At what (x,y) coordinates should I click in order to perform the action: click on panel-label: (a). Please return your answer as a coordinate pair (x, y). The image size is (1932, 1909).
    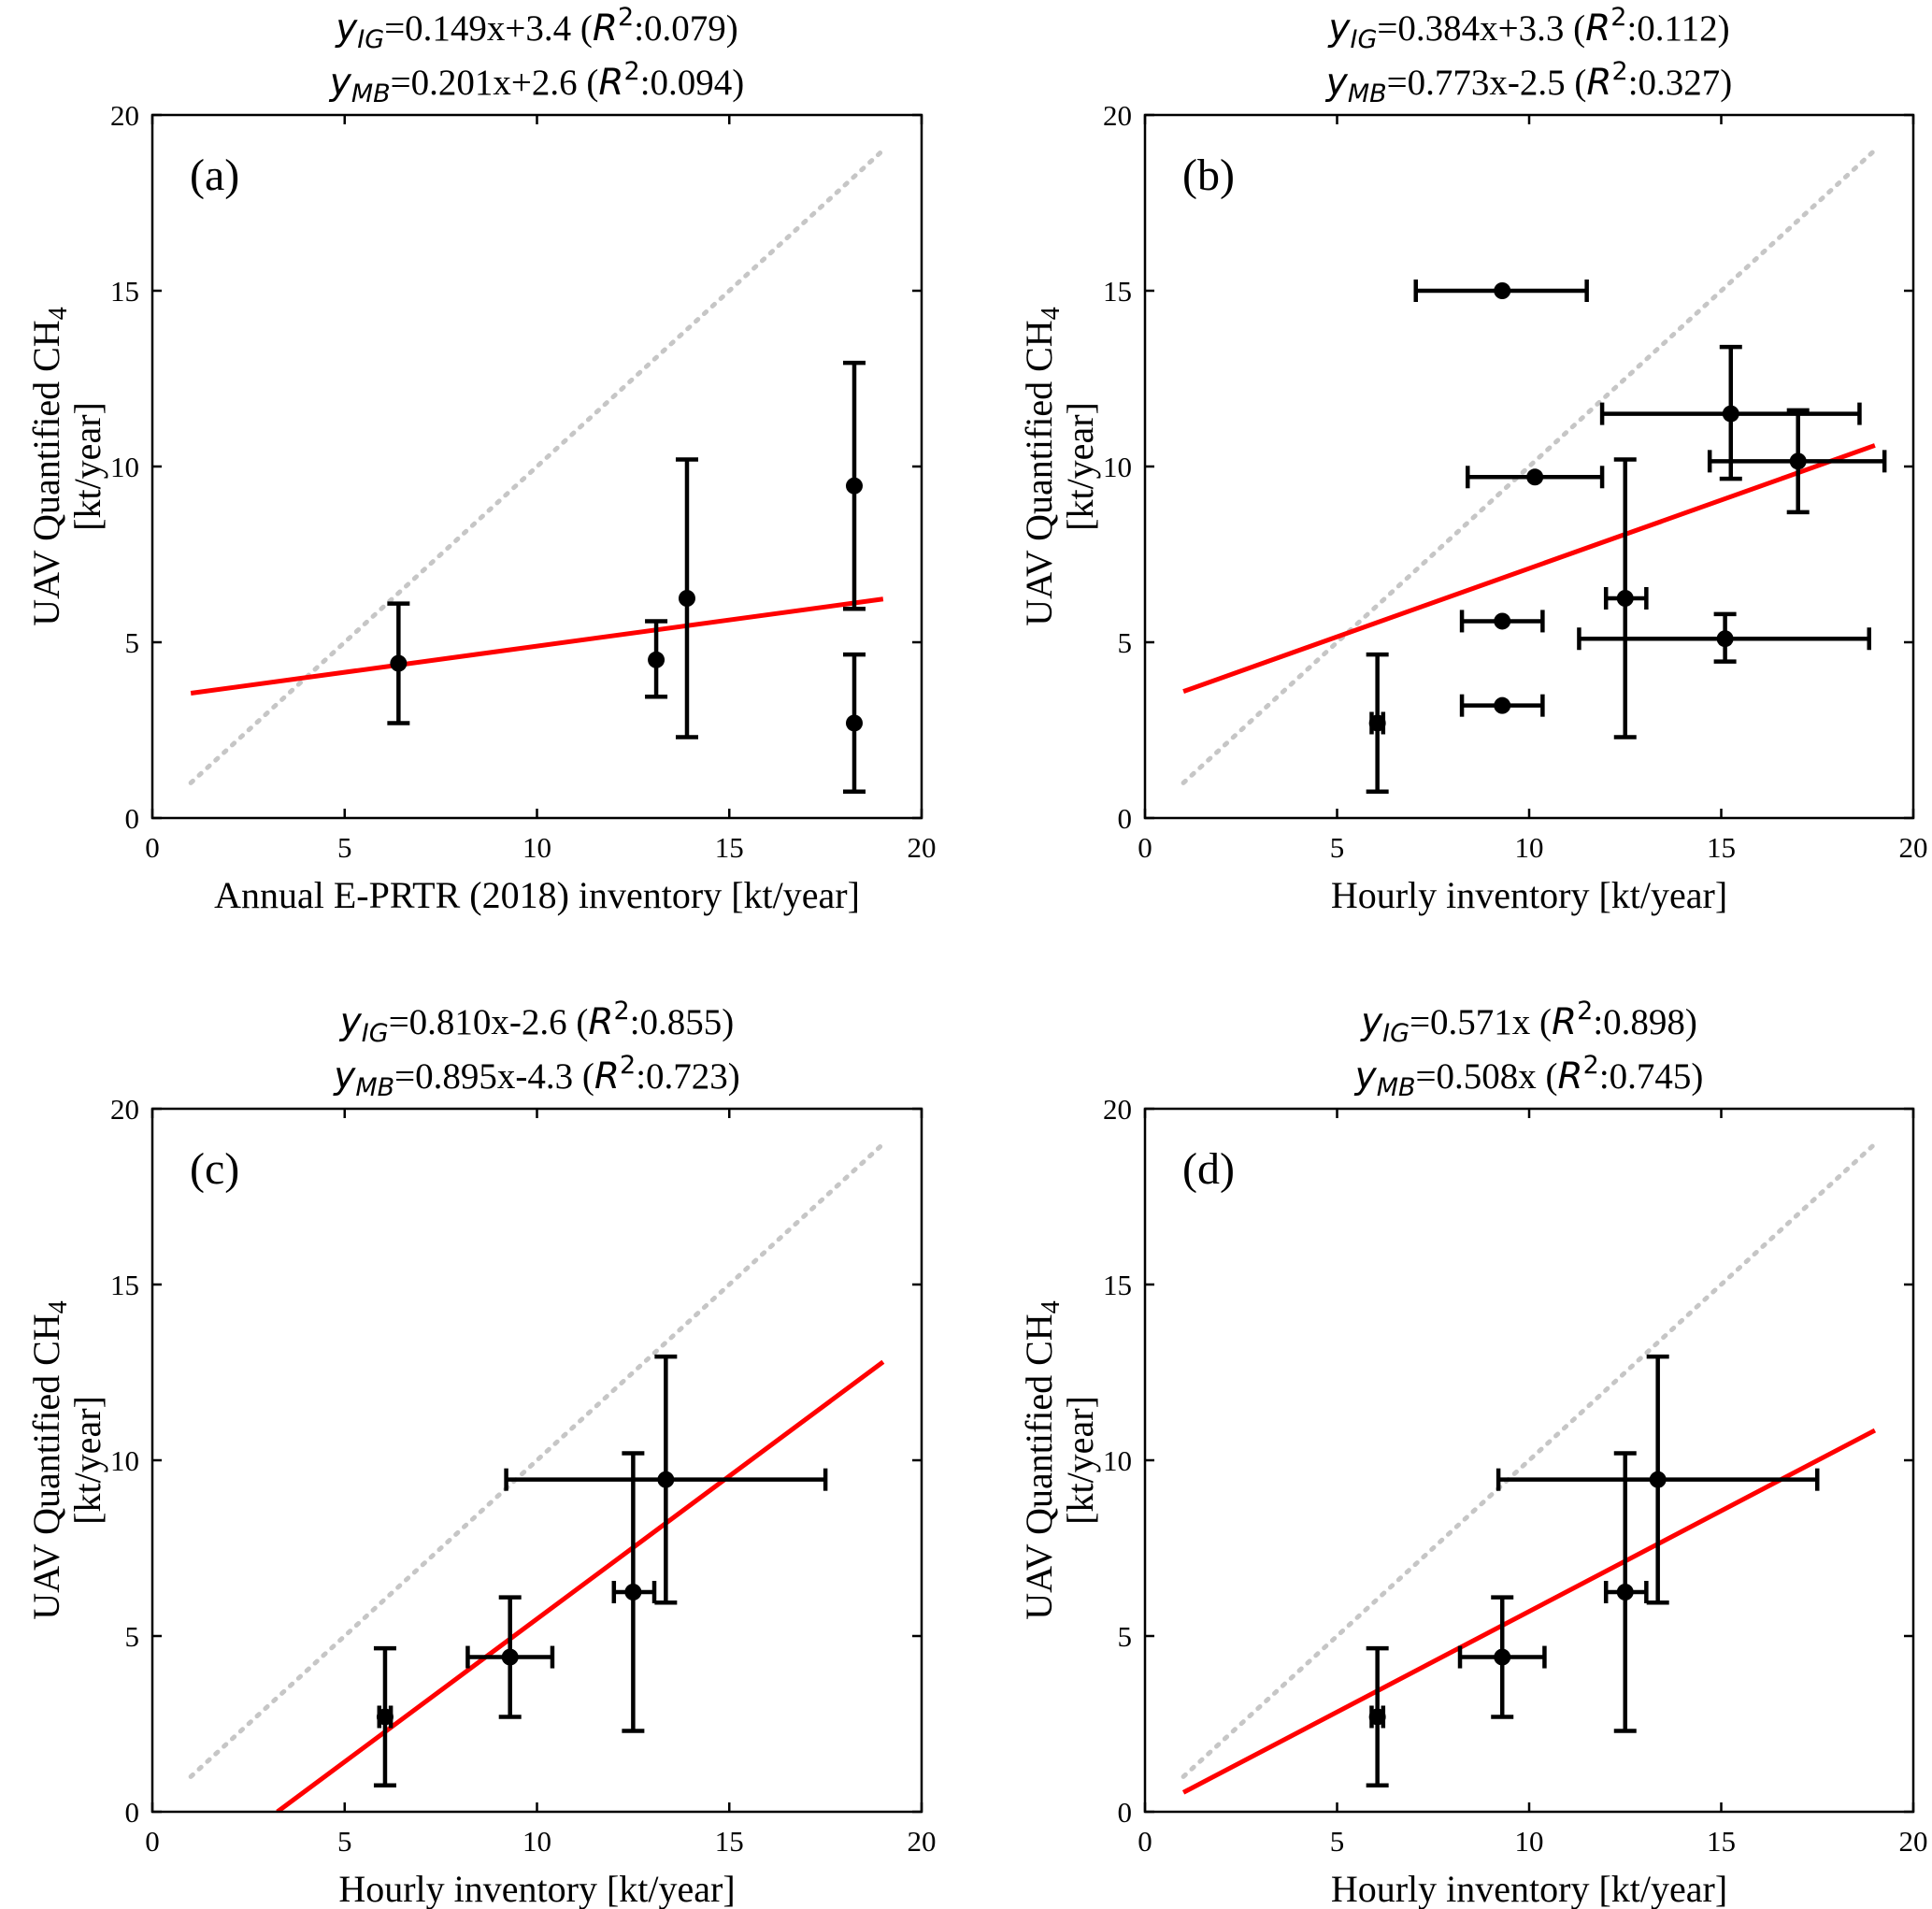
    Looking at the image, I should click on (214, 175).